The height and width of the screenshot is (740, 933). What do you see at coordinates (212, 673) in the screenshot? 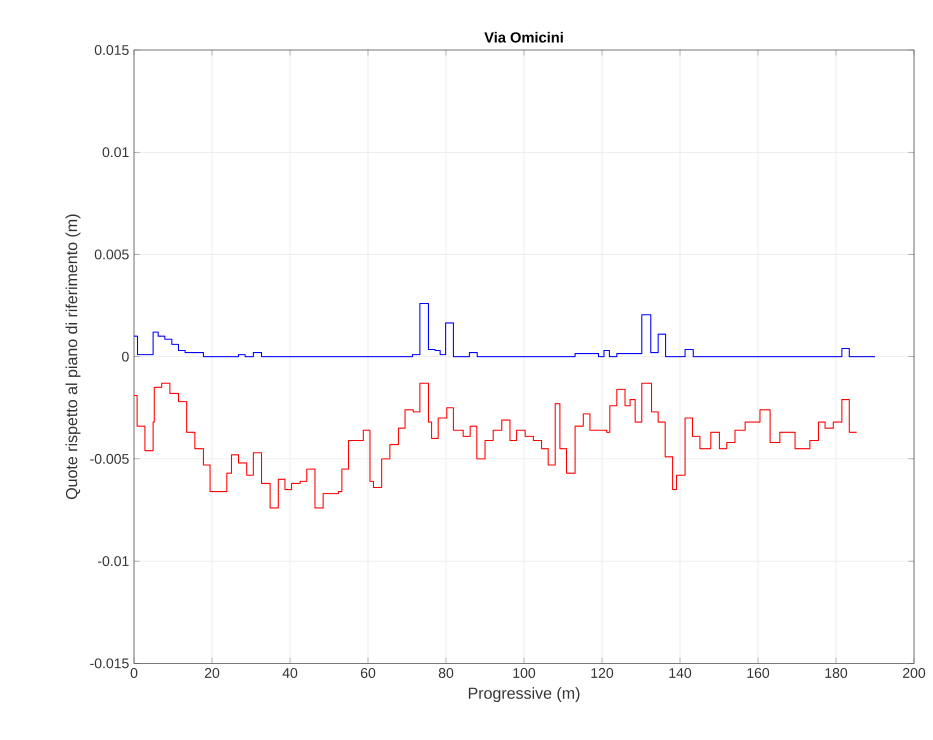
I see `x-tick-label: 20` at bounding box center [212, 673].